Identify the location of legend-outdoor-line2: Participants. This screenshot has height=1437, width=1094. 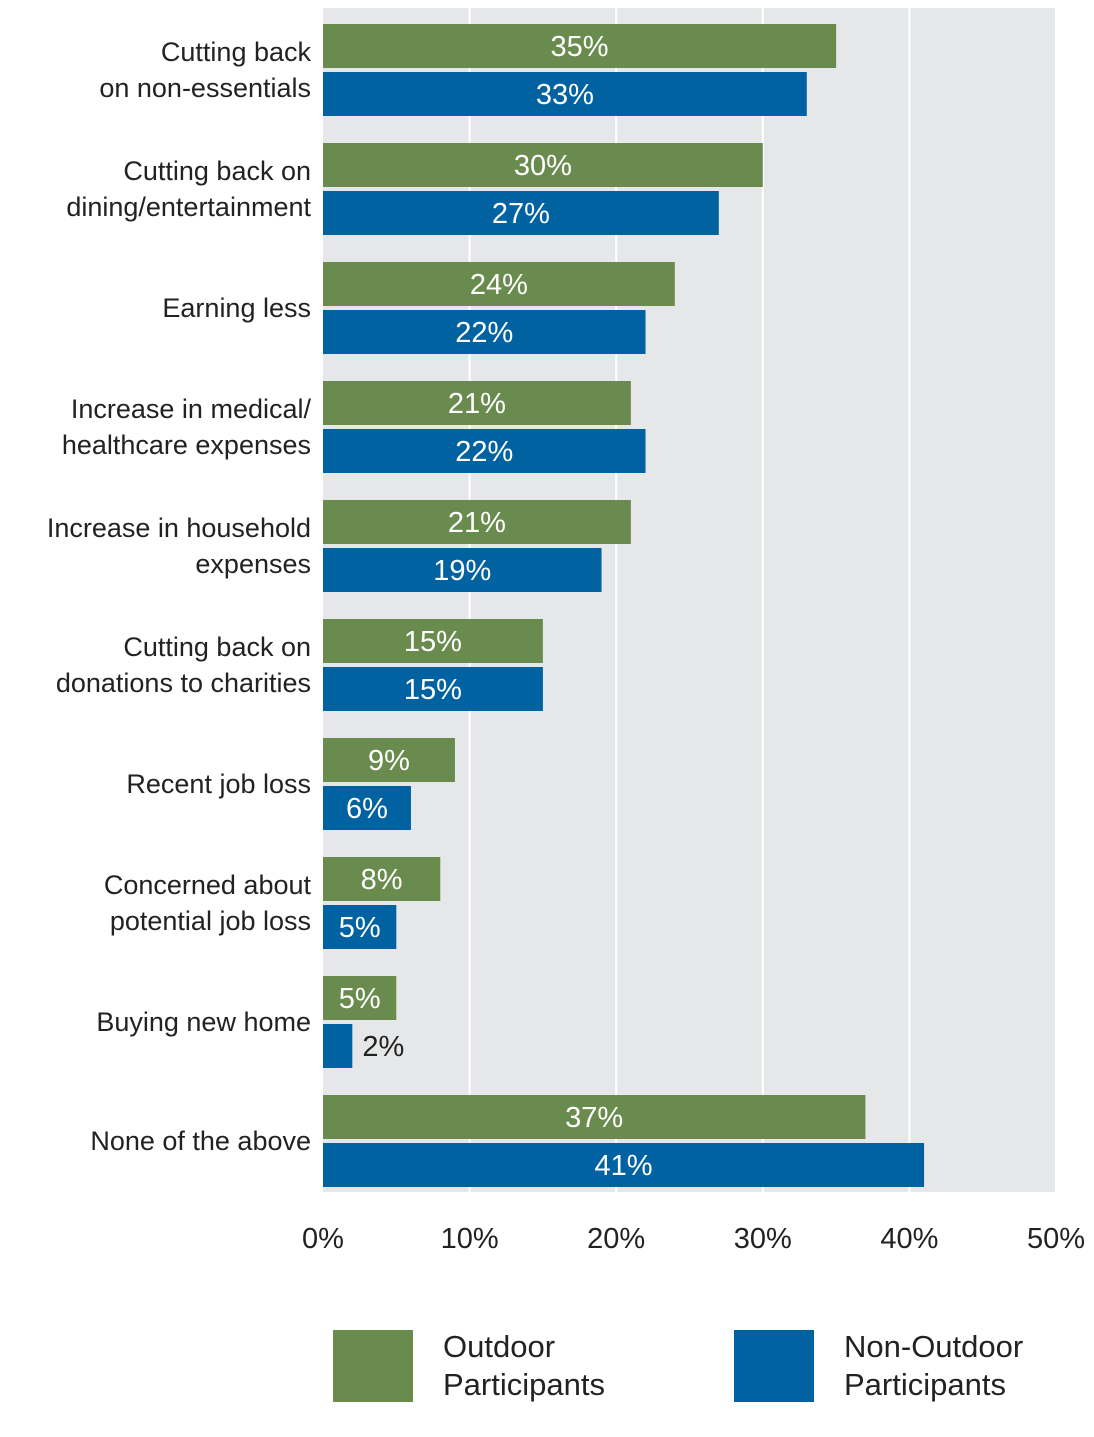
(524, 1384).